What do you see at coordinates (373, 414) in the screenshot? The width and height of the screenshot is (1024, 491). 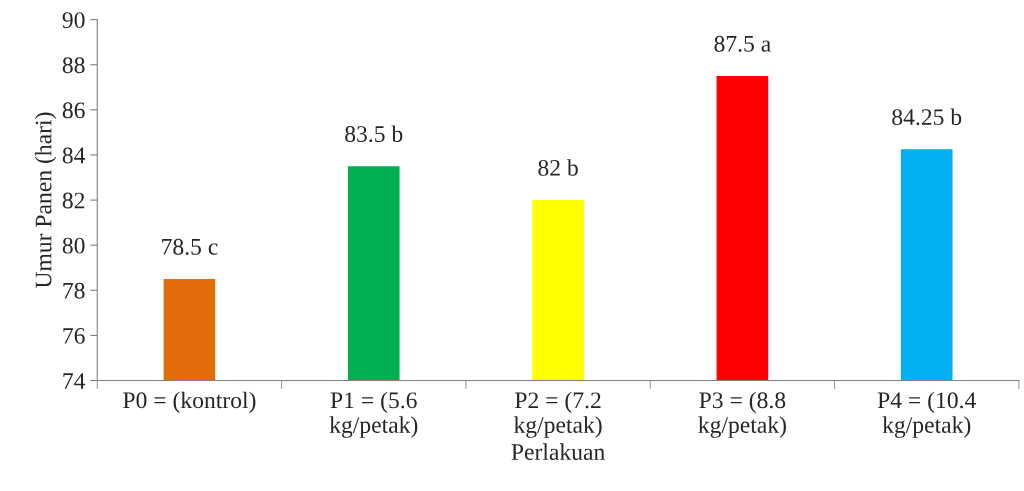 I see `x-tick-label: P1 = (5.6 kg/petak)` at bounding box center [373, 414].